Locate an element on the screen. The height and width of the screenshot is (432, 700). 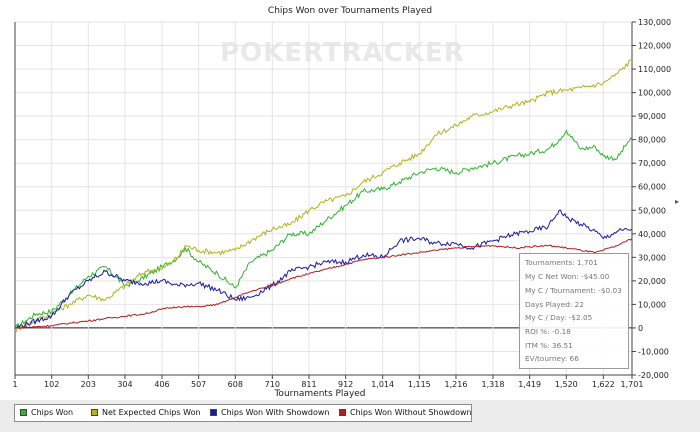
stat-tournaments: Tournaments: 1,701 is located at coordinates (561, 262).